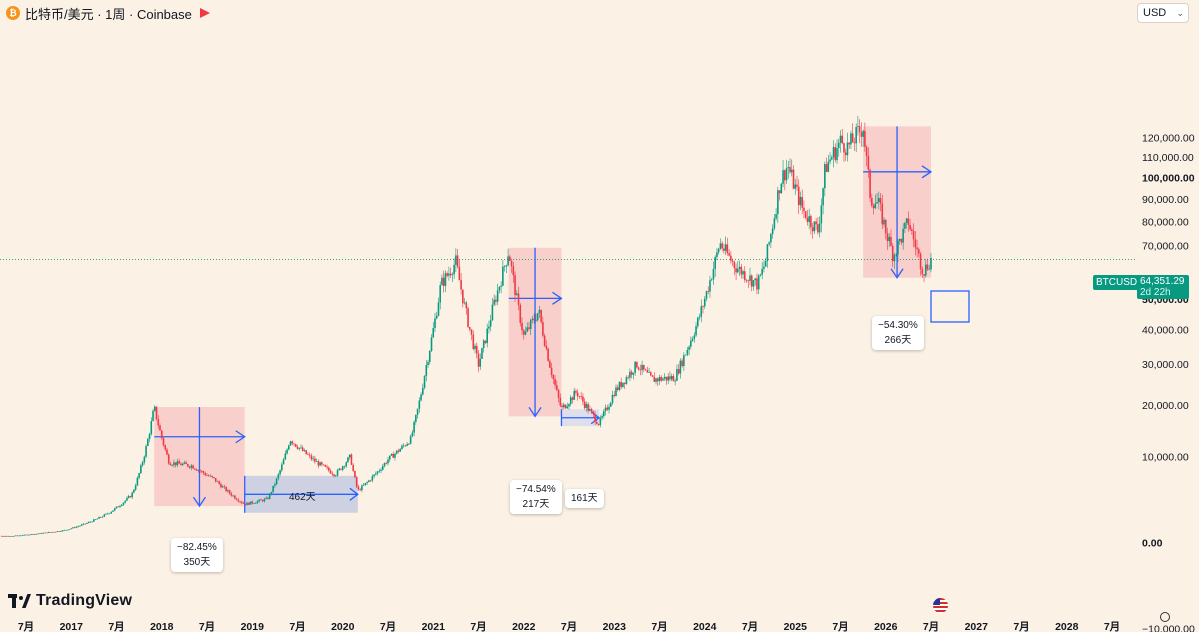 This screenshot has height=632, width=1199. Describe the element at coordinates (1165, 617) in the screenshot. I see `settings-icon` at that location.